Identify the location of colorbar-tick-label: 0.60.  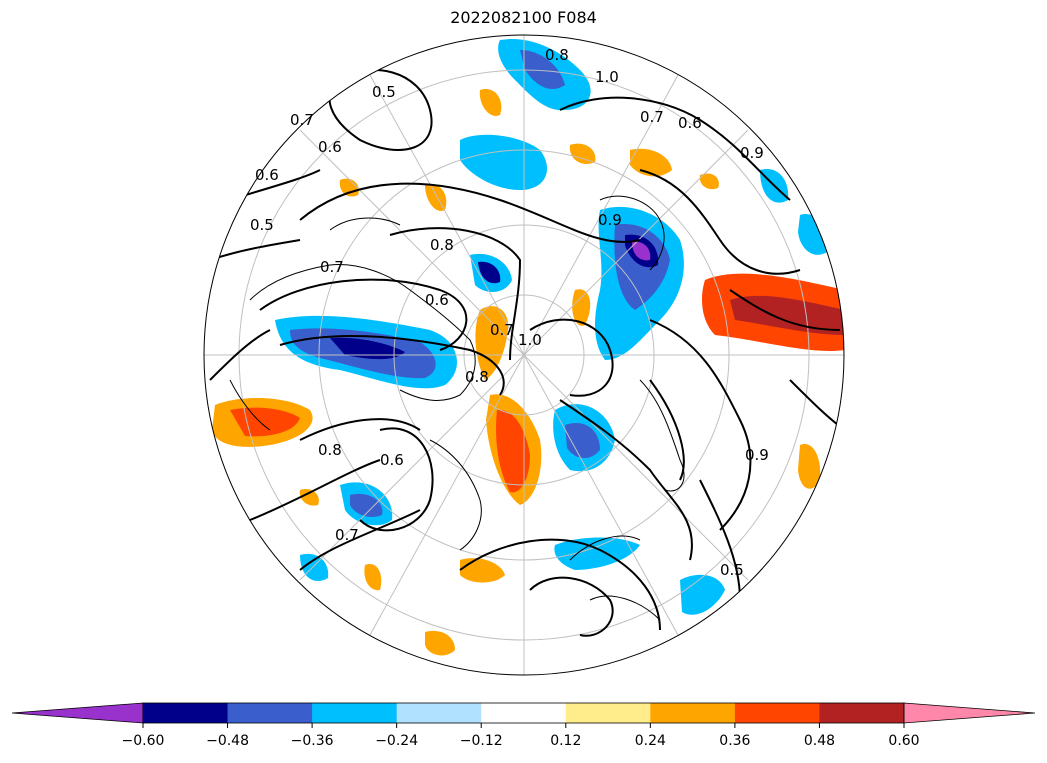
(903, 741).